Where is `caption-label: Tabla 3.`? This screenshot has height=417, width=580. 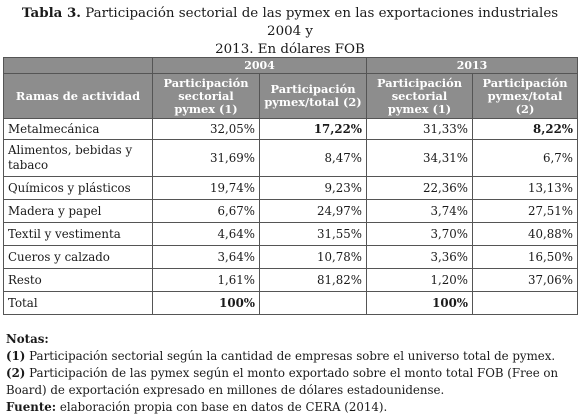
caption-label: Tabla 3. is located at coordinates (51, 13).